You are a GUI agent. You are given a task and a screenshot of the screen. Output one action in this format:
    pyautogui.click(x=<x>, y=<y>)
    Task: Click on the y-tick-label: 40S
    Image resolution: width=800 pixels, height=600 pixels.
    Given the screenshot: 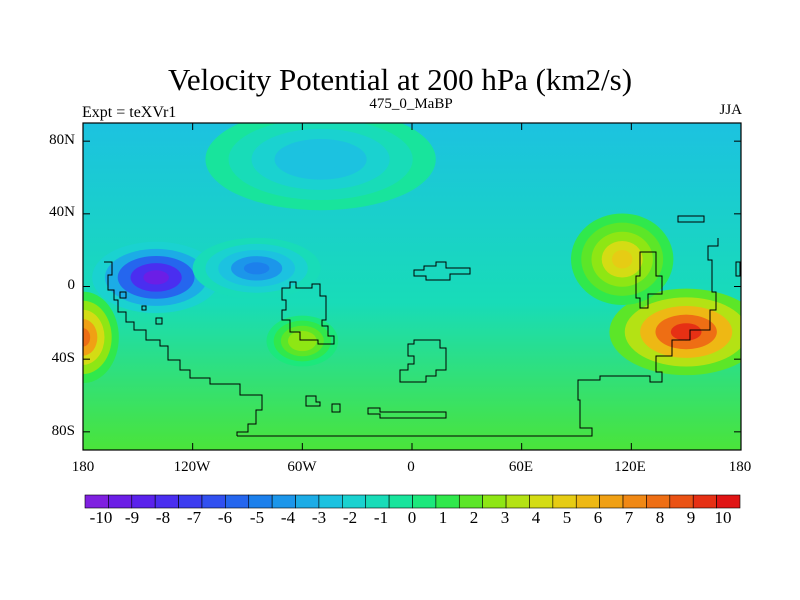 What is the action you would take?
    pyautogui.click(x=63, y=358)
    